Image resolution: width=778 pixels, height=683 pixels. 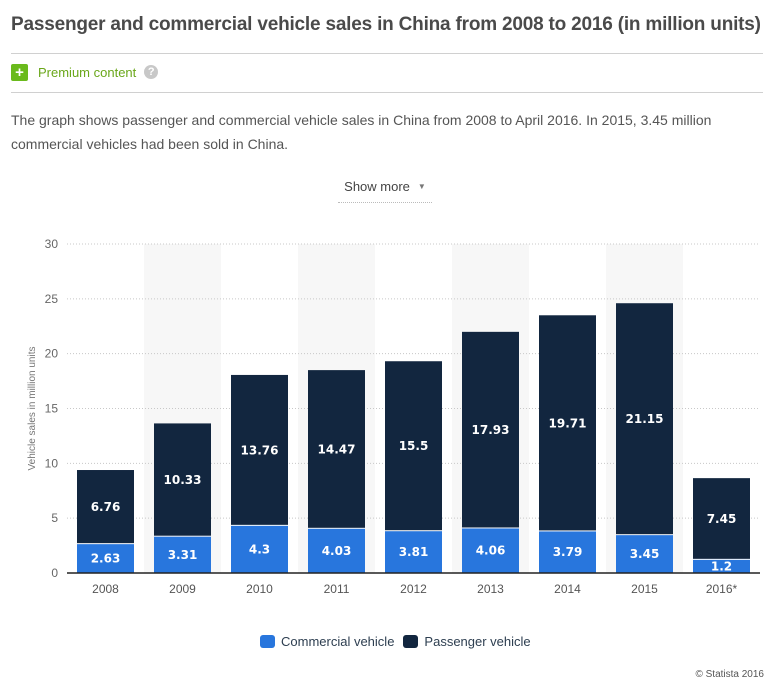 I want to click on x-tick-label: 2009, so click(x=182, y=589).